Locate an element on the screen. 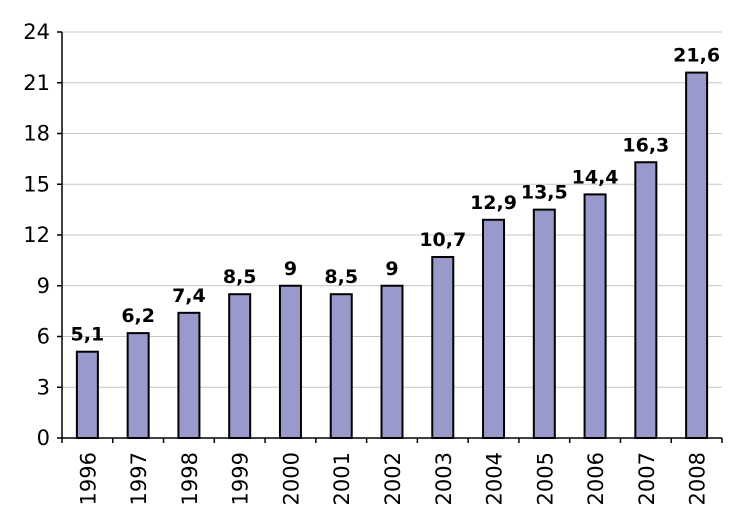 The width and height of the screenshot is (750, 531). y-tick-labels: 0 3 6 9 12 15 18 21 24 is located at coordinates (36, 235).